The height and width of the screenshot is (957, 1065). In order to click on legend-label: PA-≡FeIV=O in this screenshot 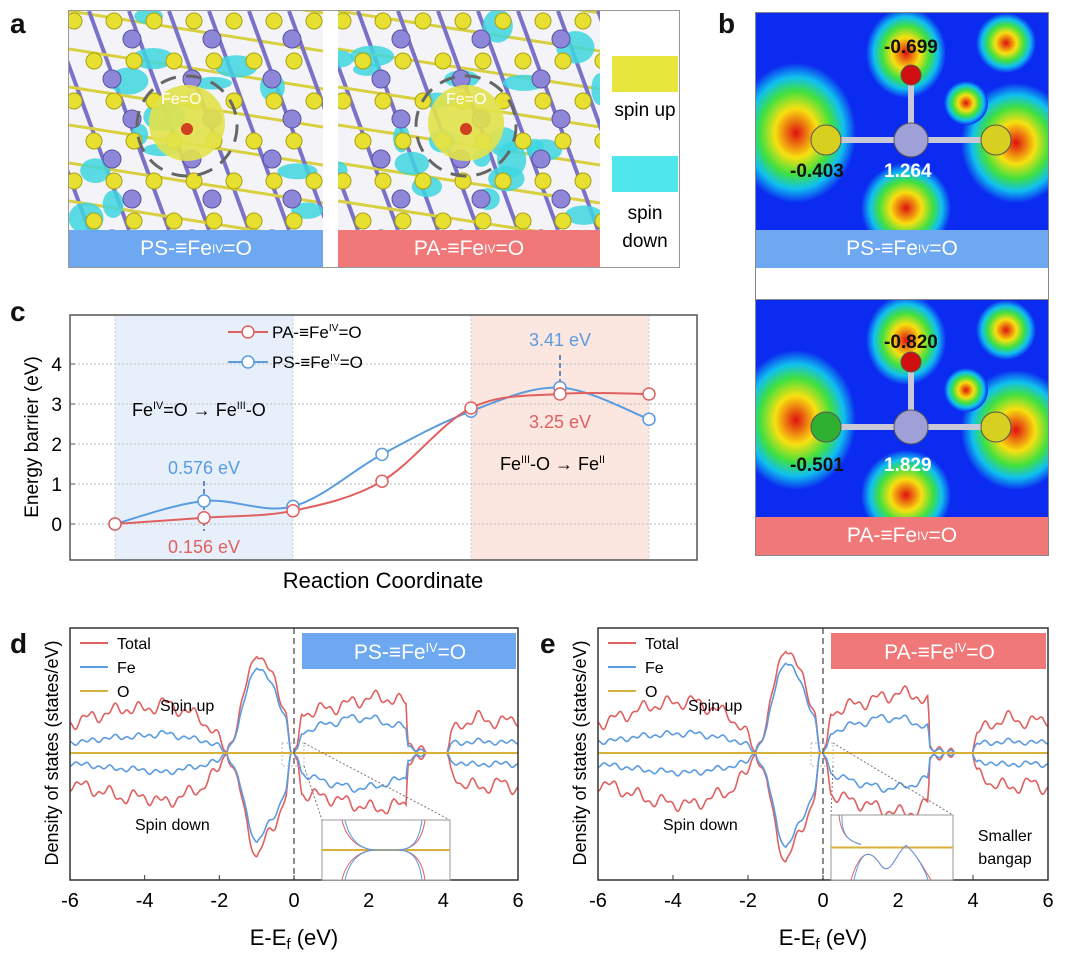, I will do `click(317, 332)`.